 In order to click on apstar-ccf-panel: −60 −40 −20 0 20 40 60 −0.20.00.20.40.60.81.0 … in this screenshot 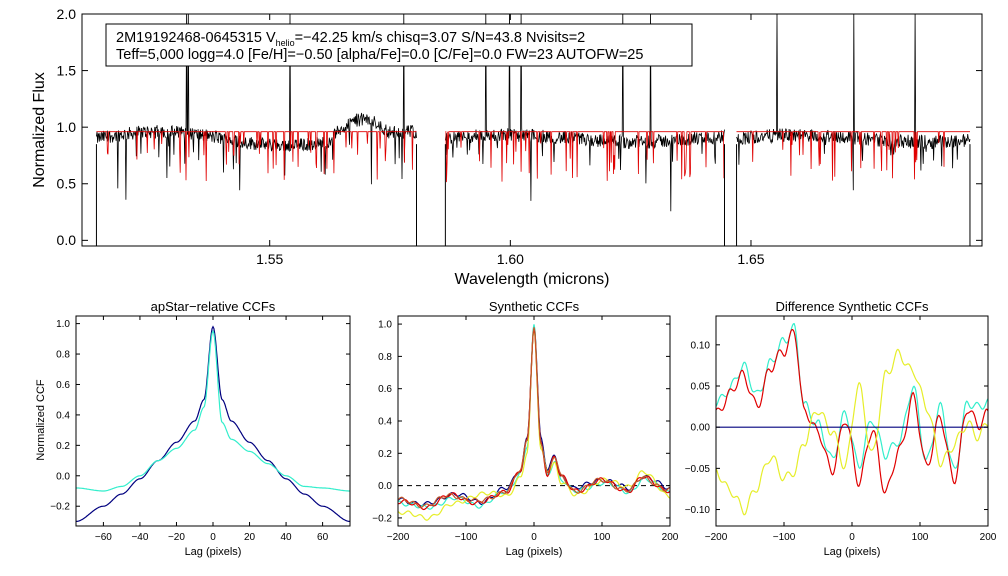, I will do `click(193, 428)`.